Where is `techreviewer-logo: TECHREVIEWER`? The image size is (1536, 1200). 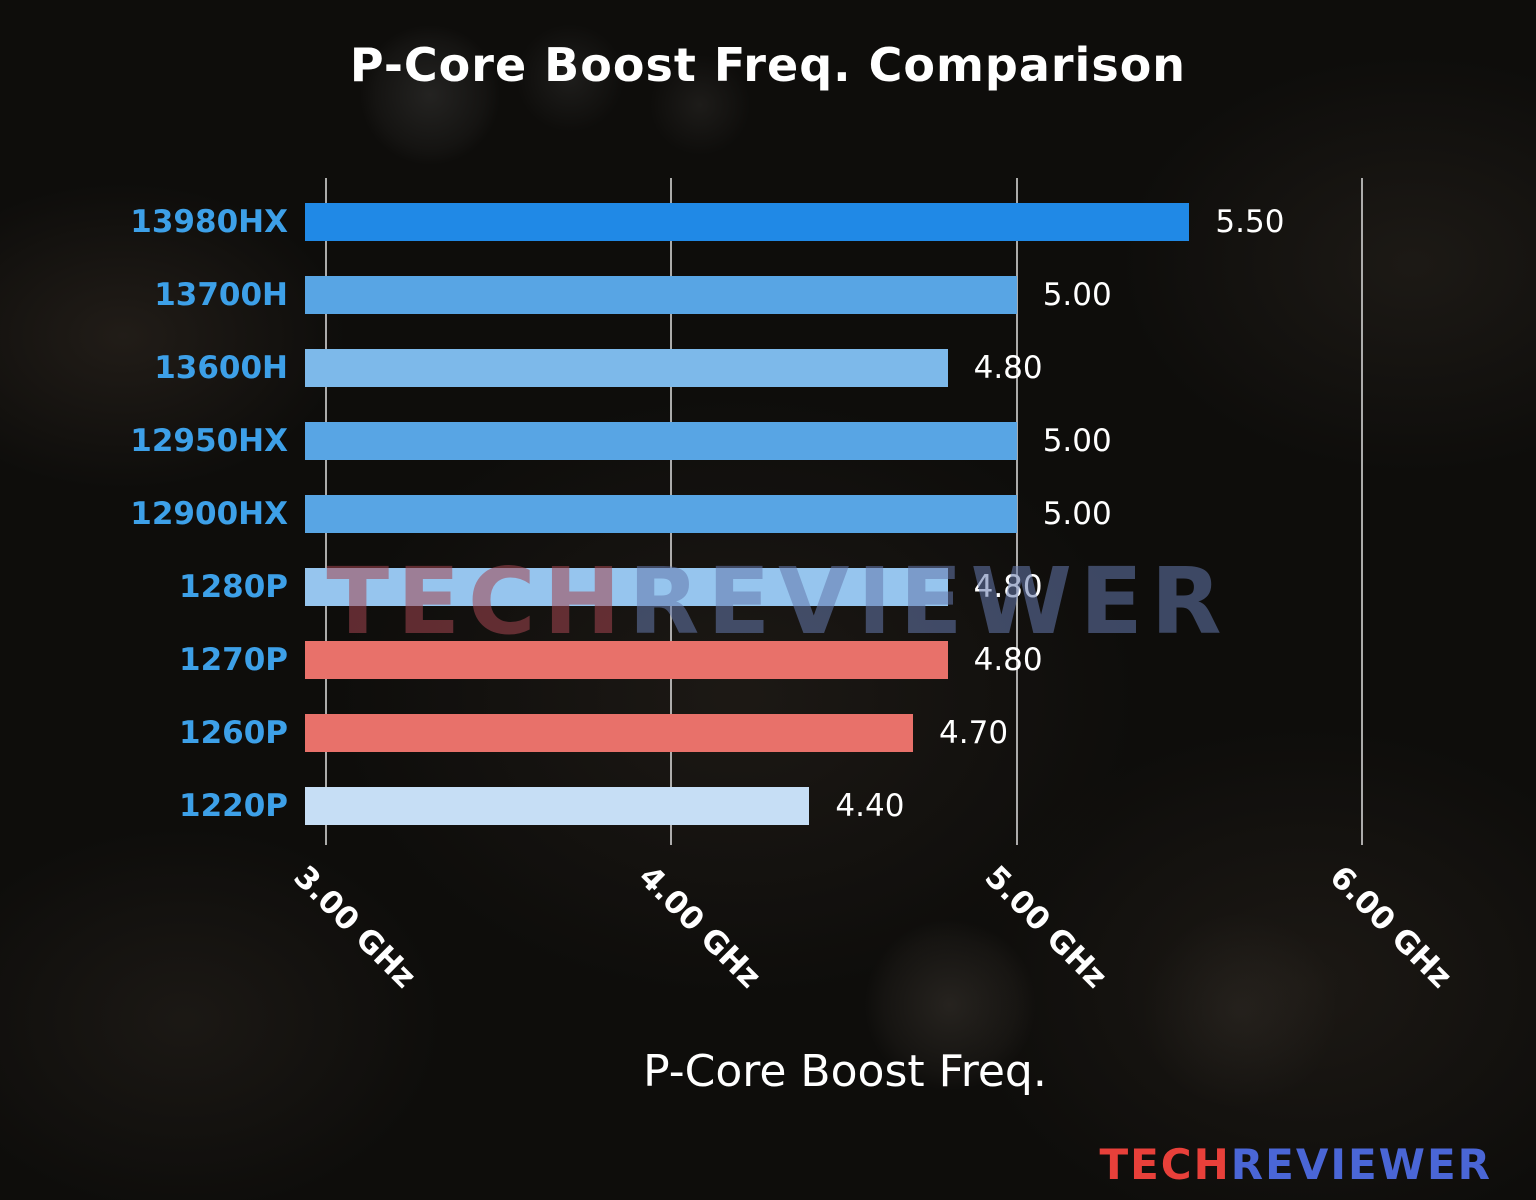
techreviewer-logo: TECHREVIEWER is located at coordinates (1295, 1164).